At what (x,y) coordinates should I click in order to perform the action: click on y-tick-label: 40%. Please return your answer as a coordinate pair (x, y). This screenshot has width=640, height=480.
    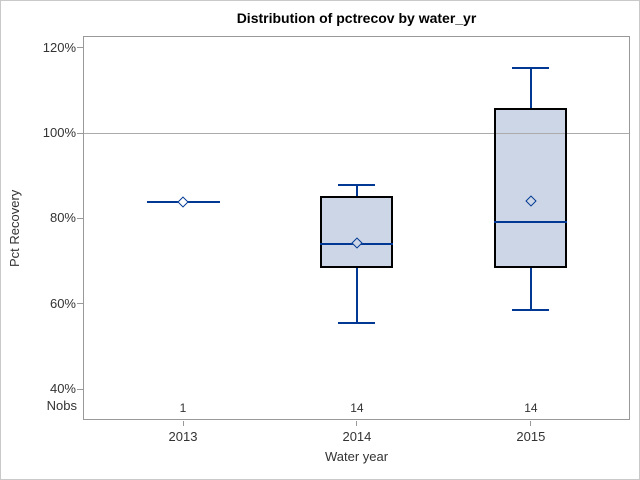
    Looking at the image, I should click on (62, 388).